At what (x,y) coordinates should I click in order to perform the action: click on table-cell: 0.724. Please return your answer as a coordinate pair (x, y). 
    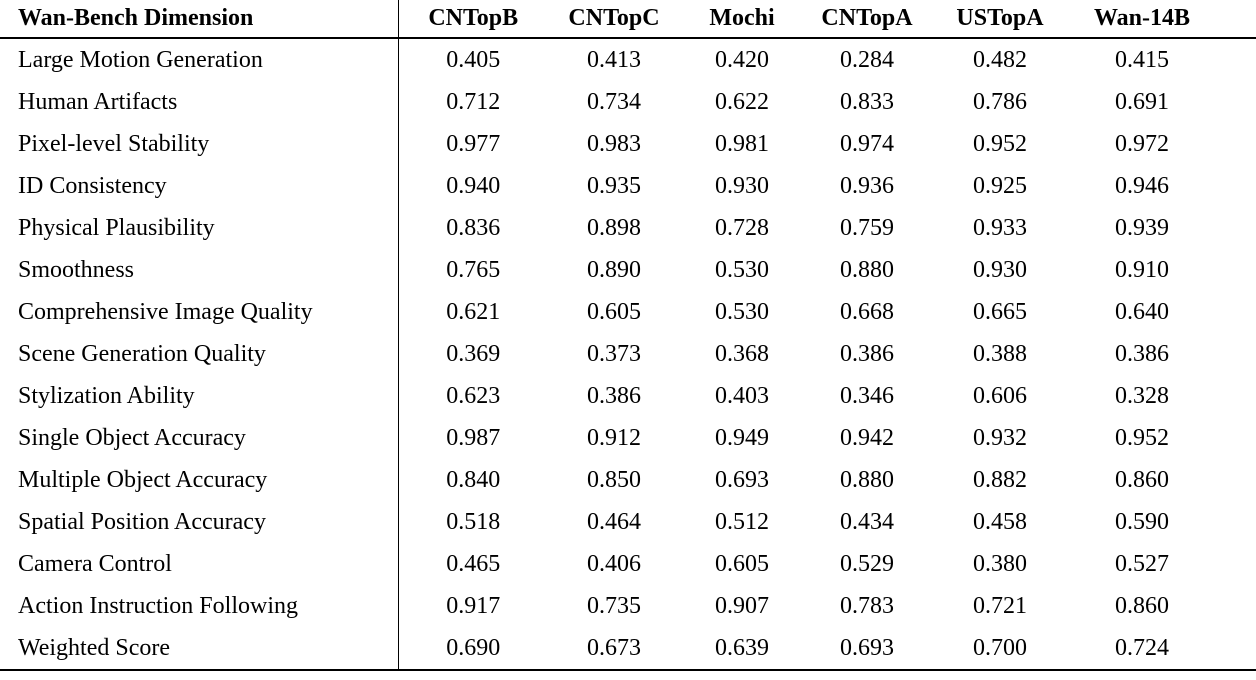
    Looking at the image, I should click on (1142, 647).